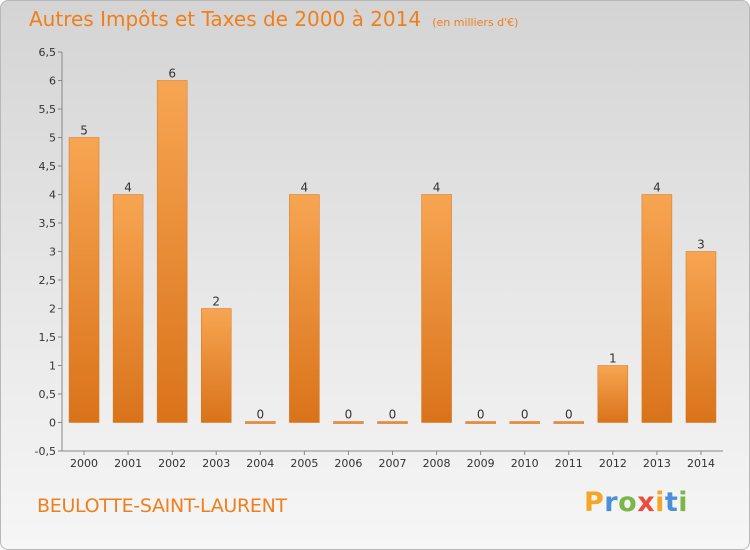 The width and height of the screenshot is (750, 550). Describe the element at coordinates (613, 394) in the screenshot. I see `bar-2012` at that location.